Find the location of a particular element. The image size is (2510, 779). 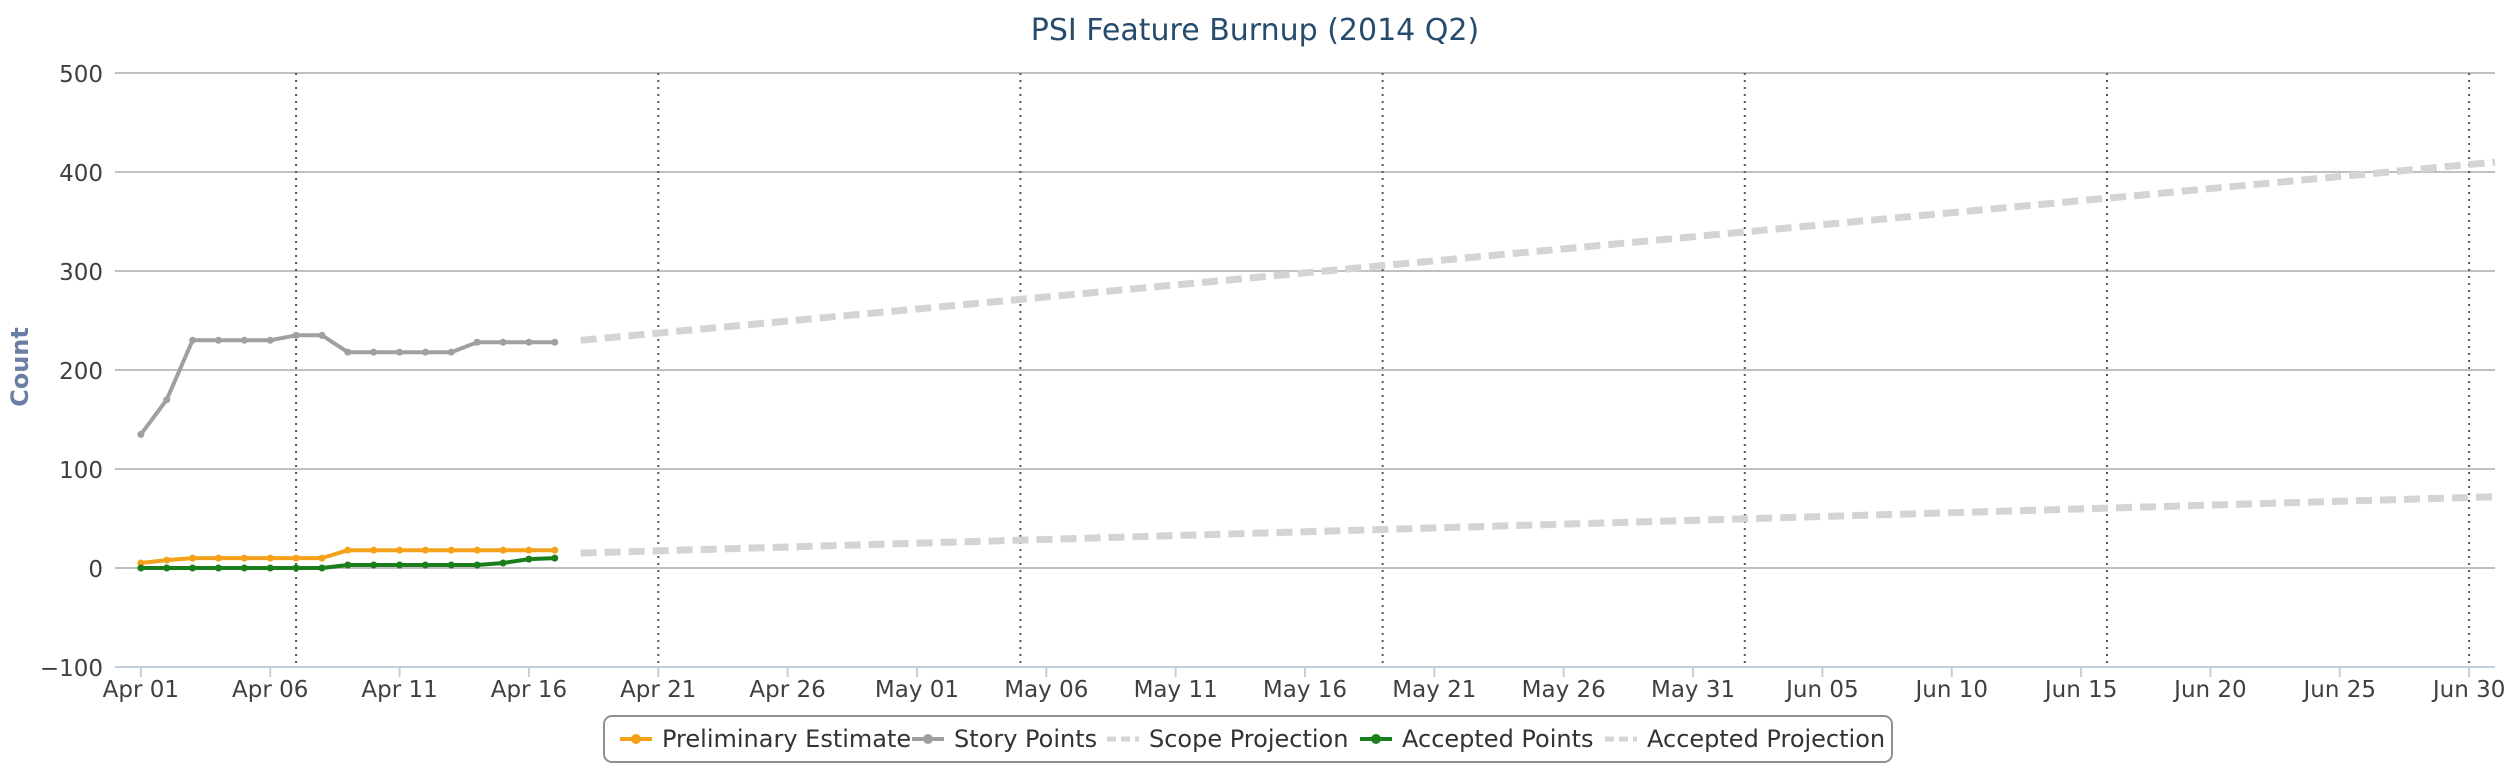

y-tick-label: 200 is located at coordinates (81, 372).